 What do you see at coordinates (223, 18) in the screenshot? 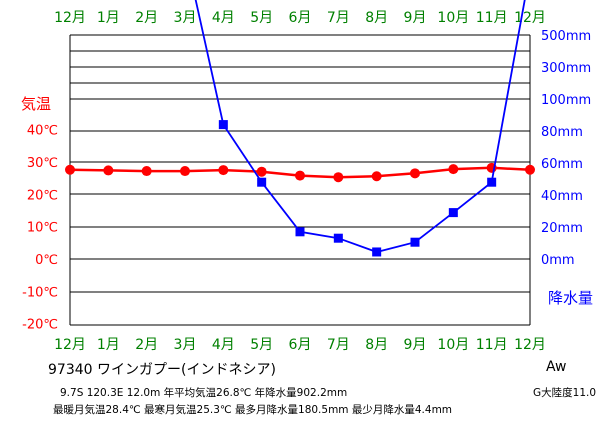
I see `month-label-top: 4月` at bounding box center [223, 18].